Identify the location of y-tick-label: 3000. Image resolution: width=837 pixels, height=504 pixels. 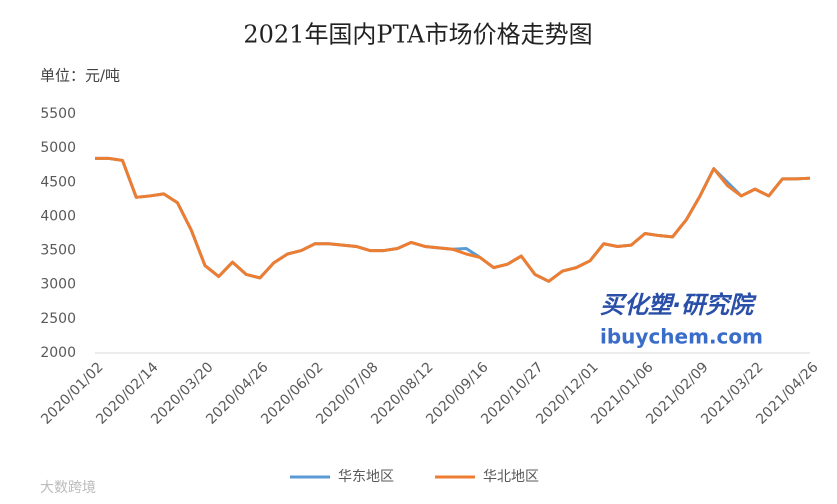
(58, 285).